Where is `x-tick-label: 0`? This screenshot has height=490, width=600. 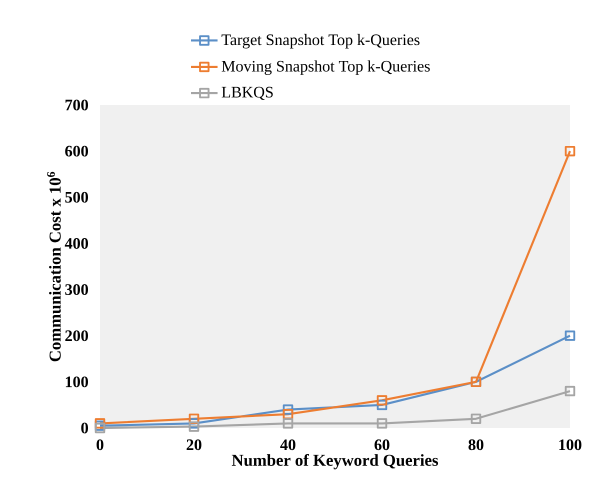 x-tick-label: 0 is located at coordinates (100, 444).